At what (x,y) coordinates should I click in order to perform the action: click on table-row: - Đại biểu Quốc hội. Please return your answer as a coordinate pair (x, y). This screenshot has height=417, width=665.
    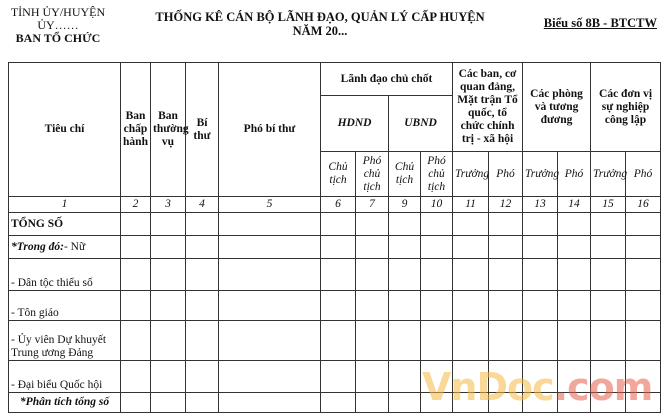
    Looking at the image, I should click on (335, 376).